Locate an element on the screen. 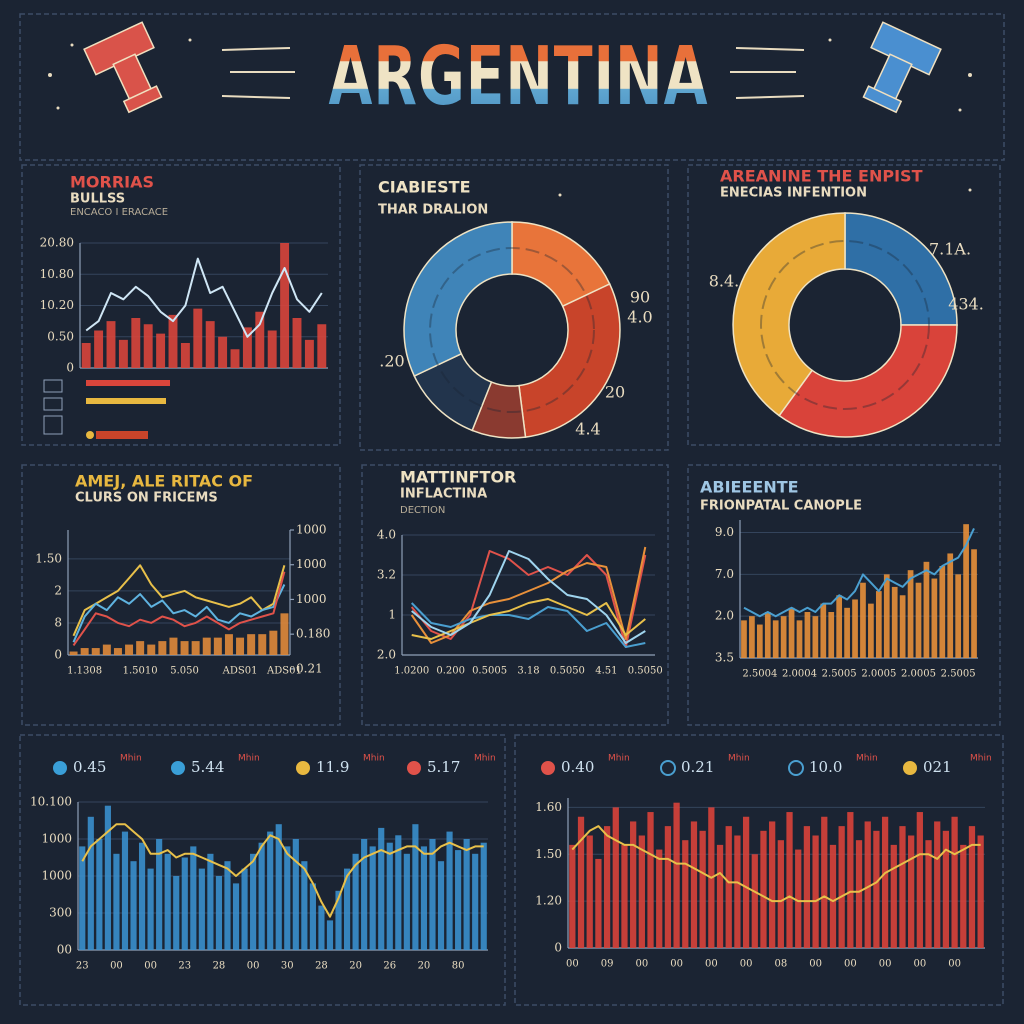 This screenshot has width=1024, height=1024. panel is located at coordinates (181, 305).